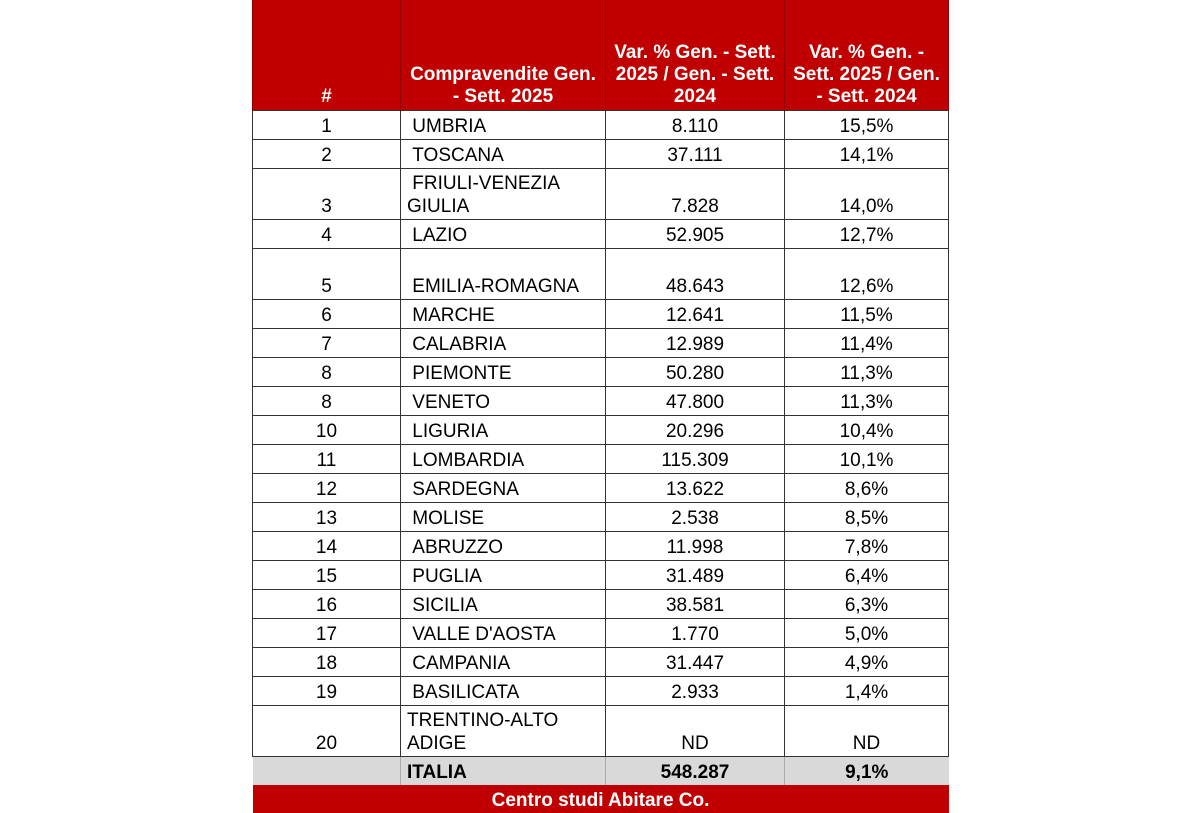 Image resolution: width=1200 pixels, height=813 pixels. What do you see at coordinates (866, 459) in the screenshot?
I see `var-cell: 10,1%` at bounding box center [866, 459].